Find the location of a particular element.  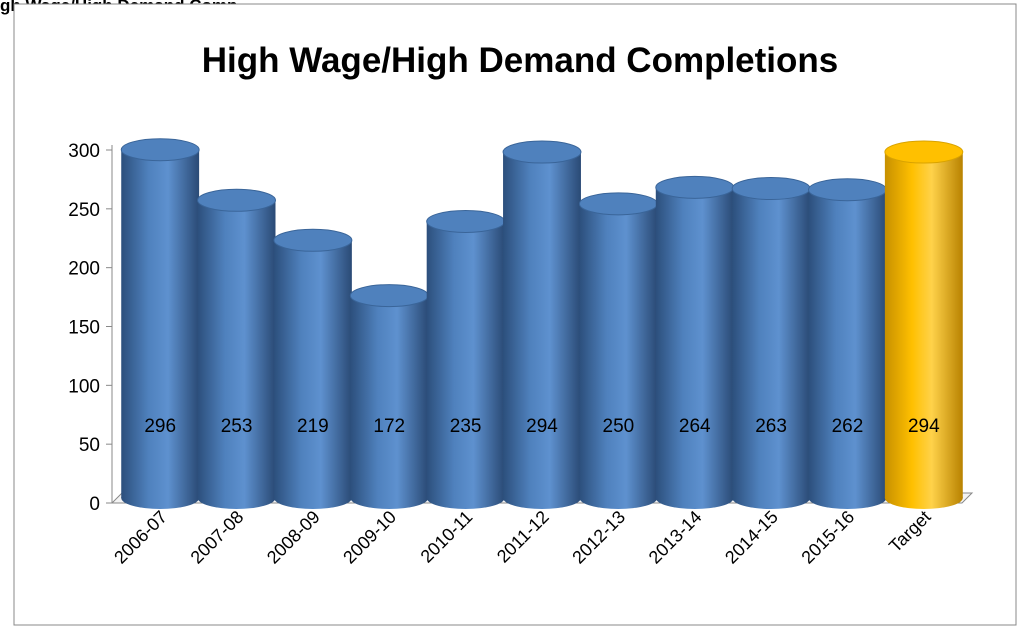

y-tick-label: 150 is located at coordinates (84, 328).